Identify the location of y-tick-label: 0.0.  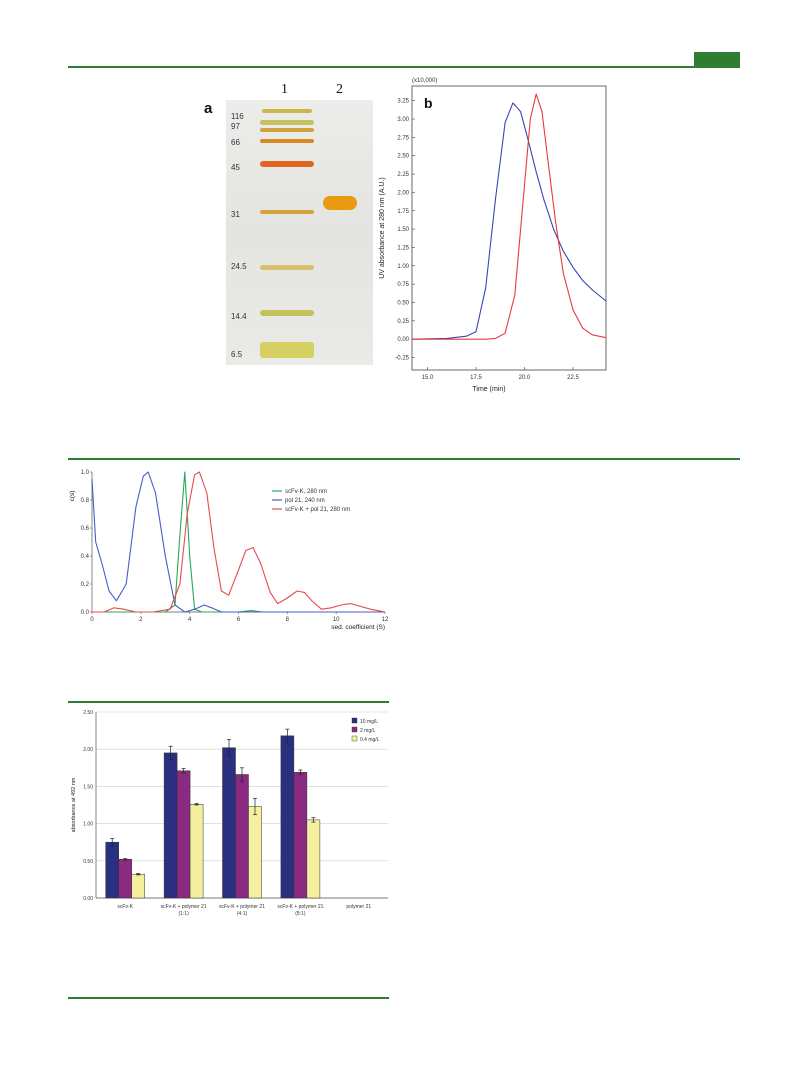
(85, 613).